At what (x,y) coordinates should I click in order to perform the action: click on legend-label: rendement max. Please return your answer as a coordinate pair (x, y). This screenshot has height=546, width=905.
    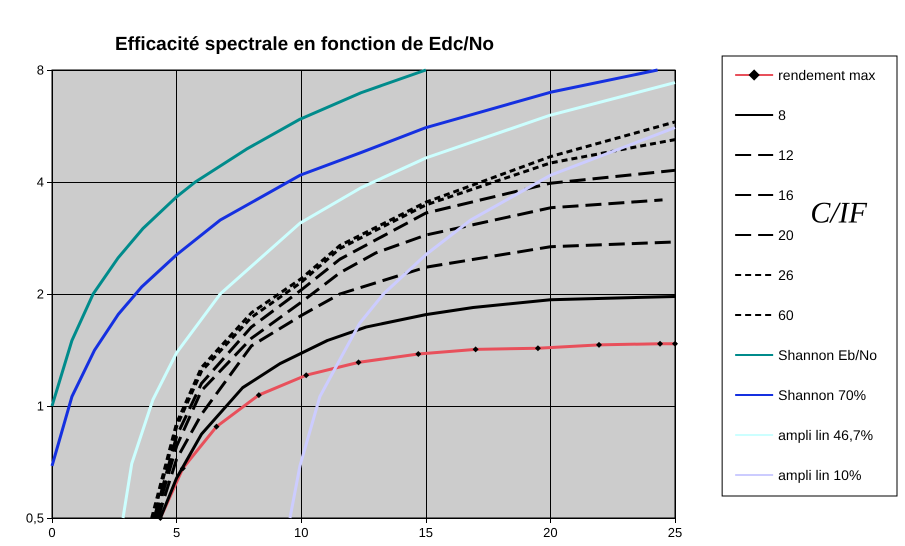
    Looking at the image, I should click on (827, 75).